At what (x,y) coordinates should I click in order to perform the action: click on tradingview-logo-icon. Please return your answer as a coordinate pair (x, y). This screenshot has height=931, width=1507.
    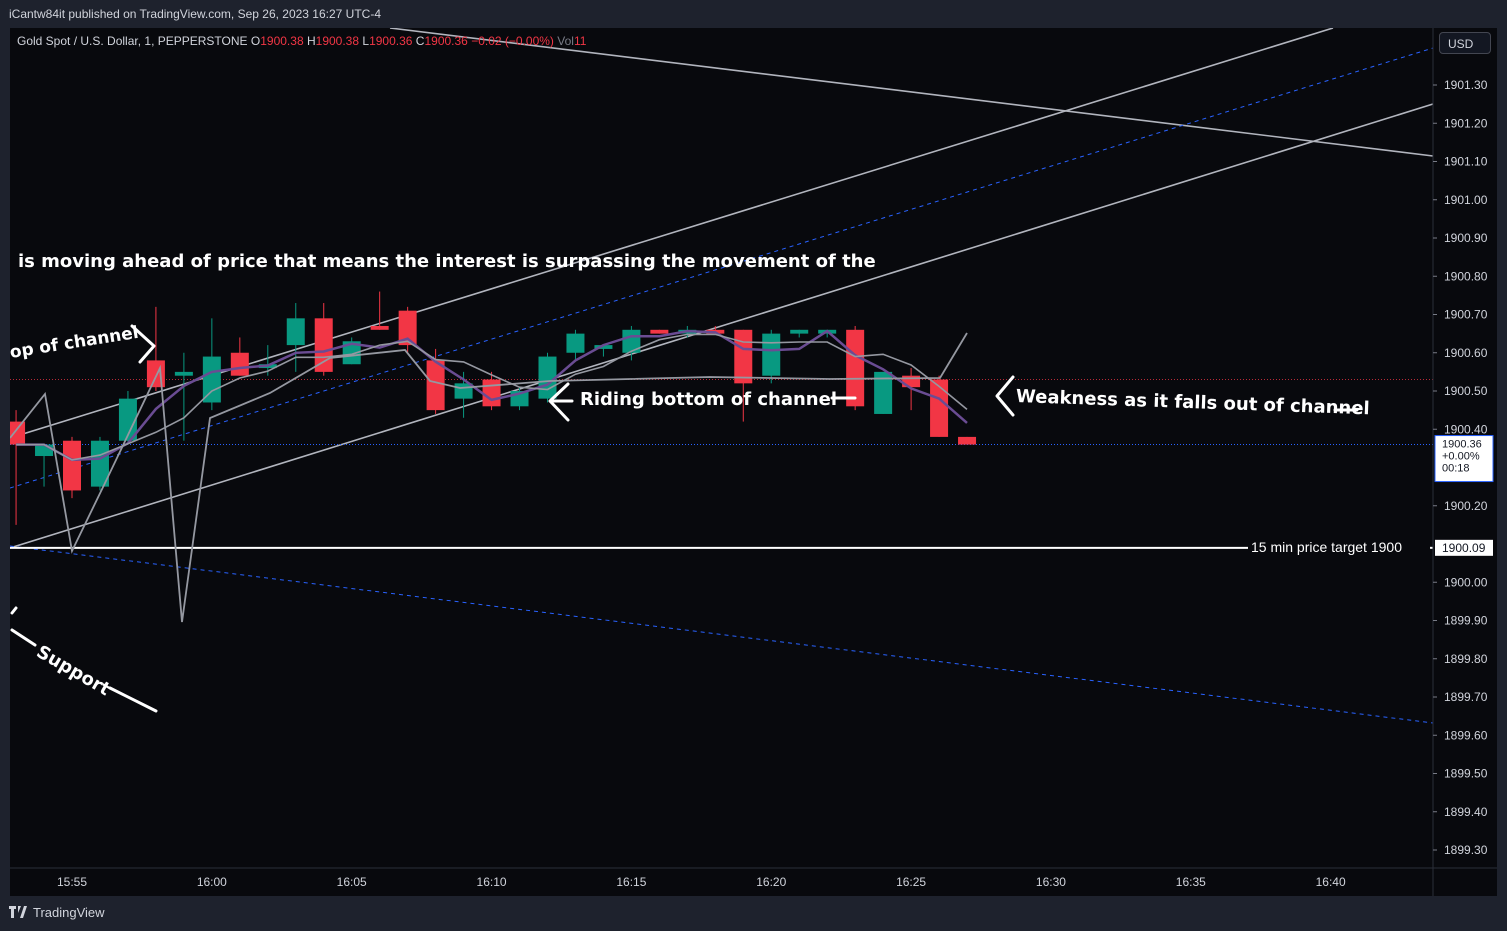
    Looking at the image, I should click on (18, 912).